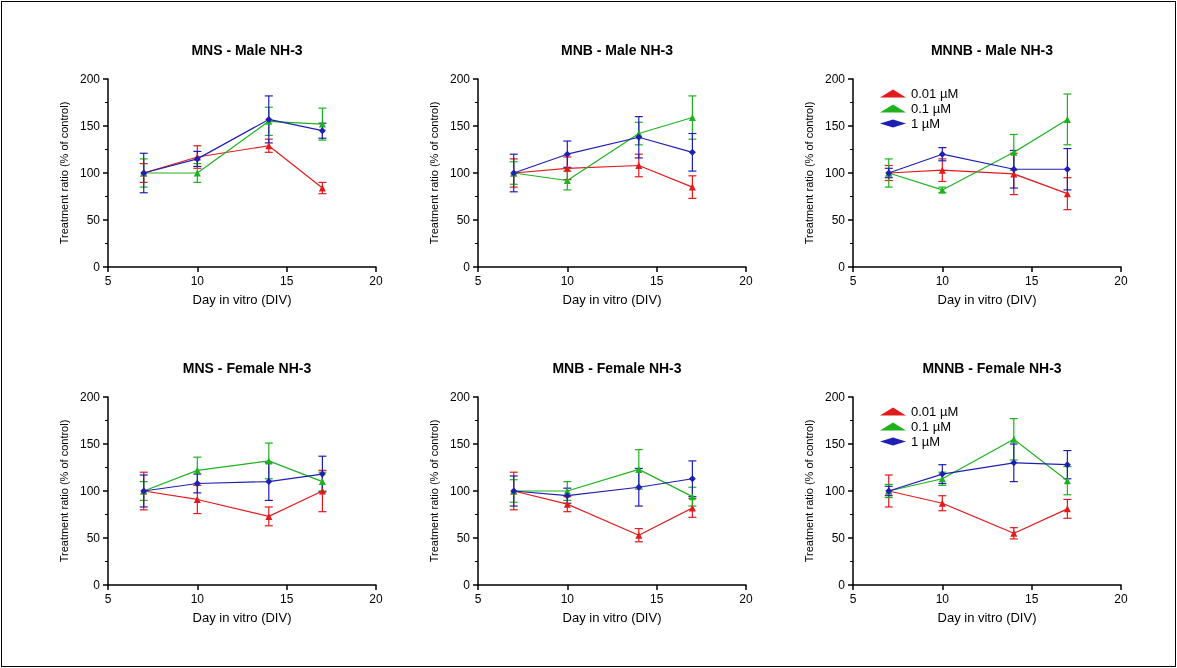  Describe the element at coordinates (247, 50) in the screenshot. I see `chart-title: MNS - Male NH-3` at that location.